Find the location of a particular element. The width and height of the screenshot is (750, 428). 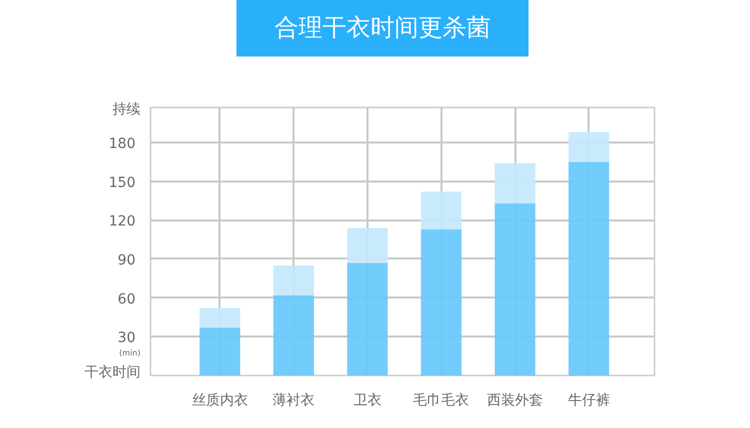

chart-title: 合理干衣时间更杀菌 is located at coordinates (382, 28).